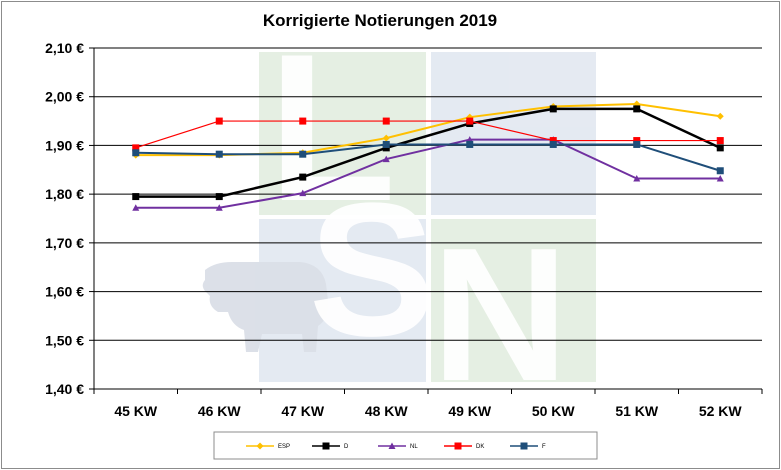 This screenshot has width=781, height=470. I want to click on legend-f: F, so click(528, 446).